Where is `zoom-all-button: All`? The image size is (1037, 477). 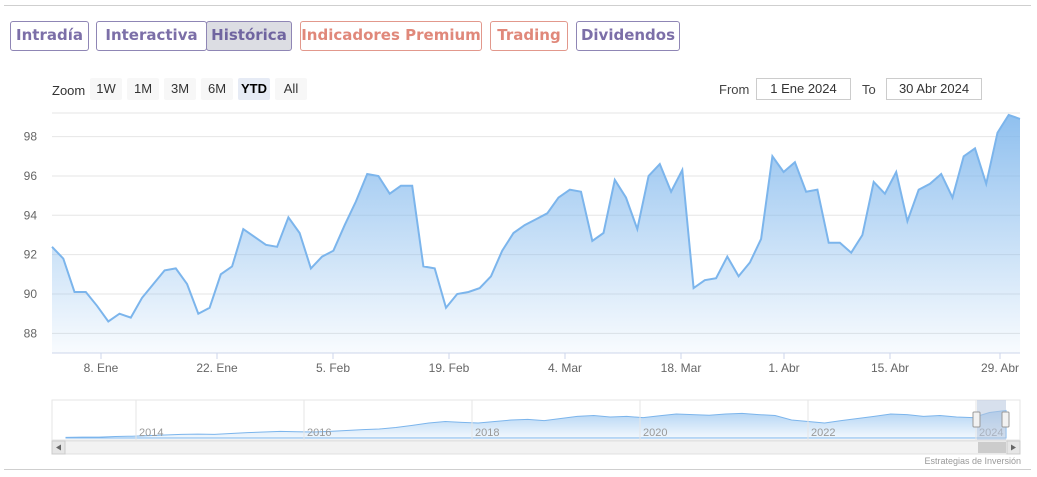
zoom-all-button: All is located at coordinates (291, 89).